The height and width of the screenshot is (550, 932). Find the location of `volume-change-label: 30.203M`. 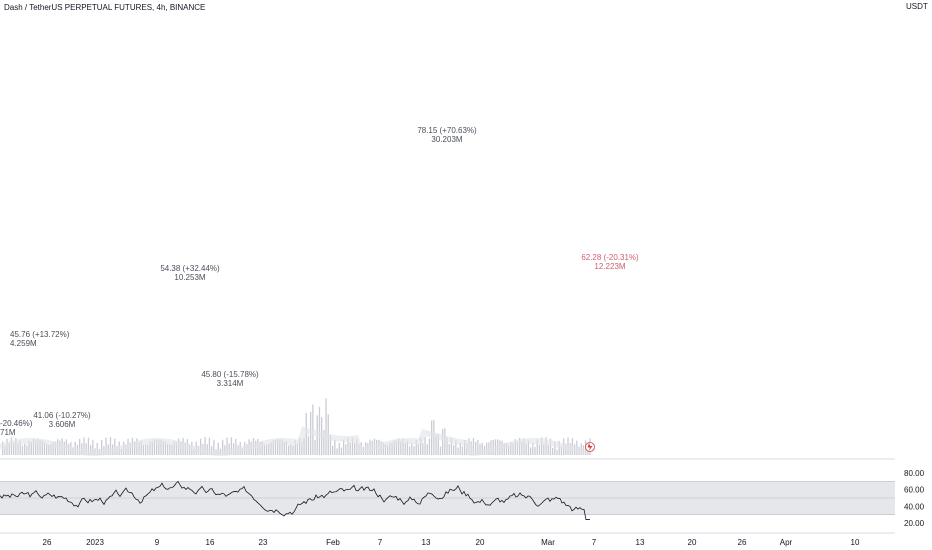

volume-change-label: 30.203M is located at coordinates (446, 139).